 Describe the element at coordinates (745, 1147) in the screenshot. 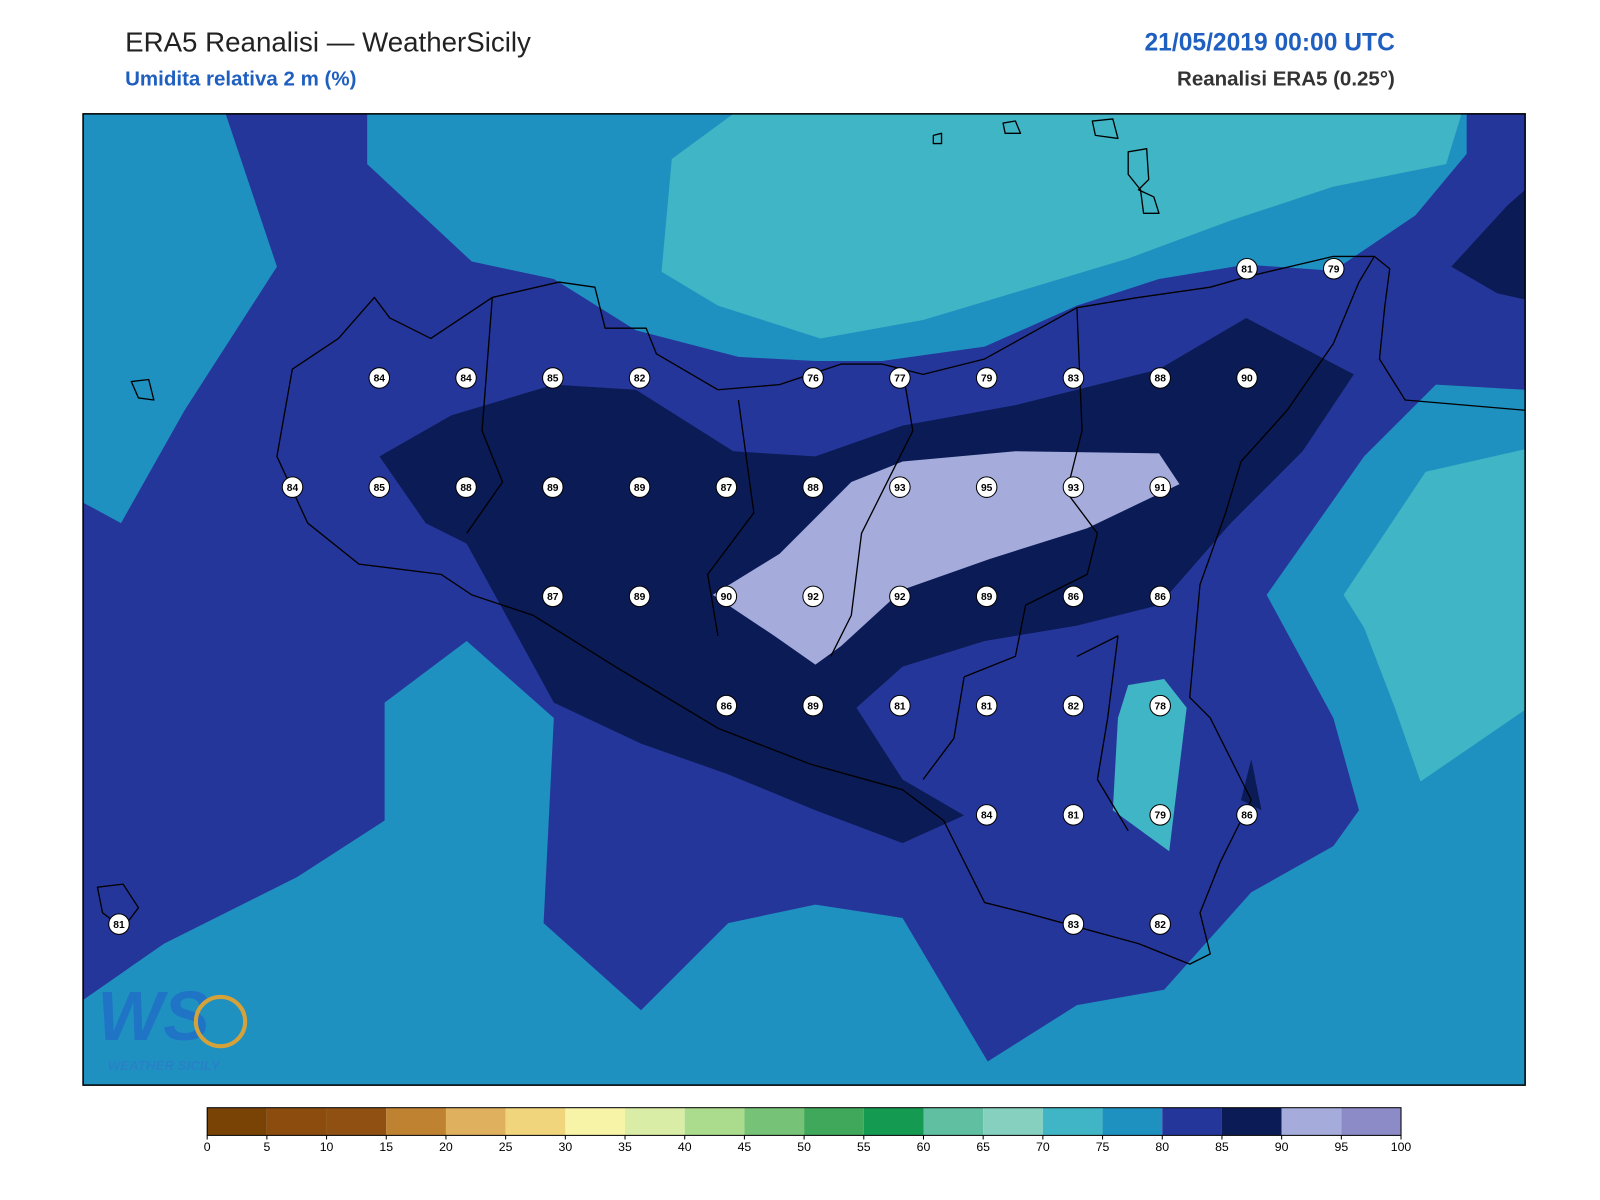

I see `colorbar-tick-label: 45` at that location.